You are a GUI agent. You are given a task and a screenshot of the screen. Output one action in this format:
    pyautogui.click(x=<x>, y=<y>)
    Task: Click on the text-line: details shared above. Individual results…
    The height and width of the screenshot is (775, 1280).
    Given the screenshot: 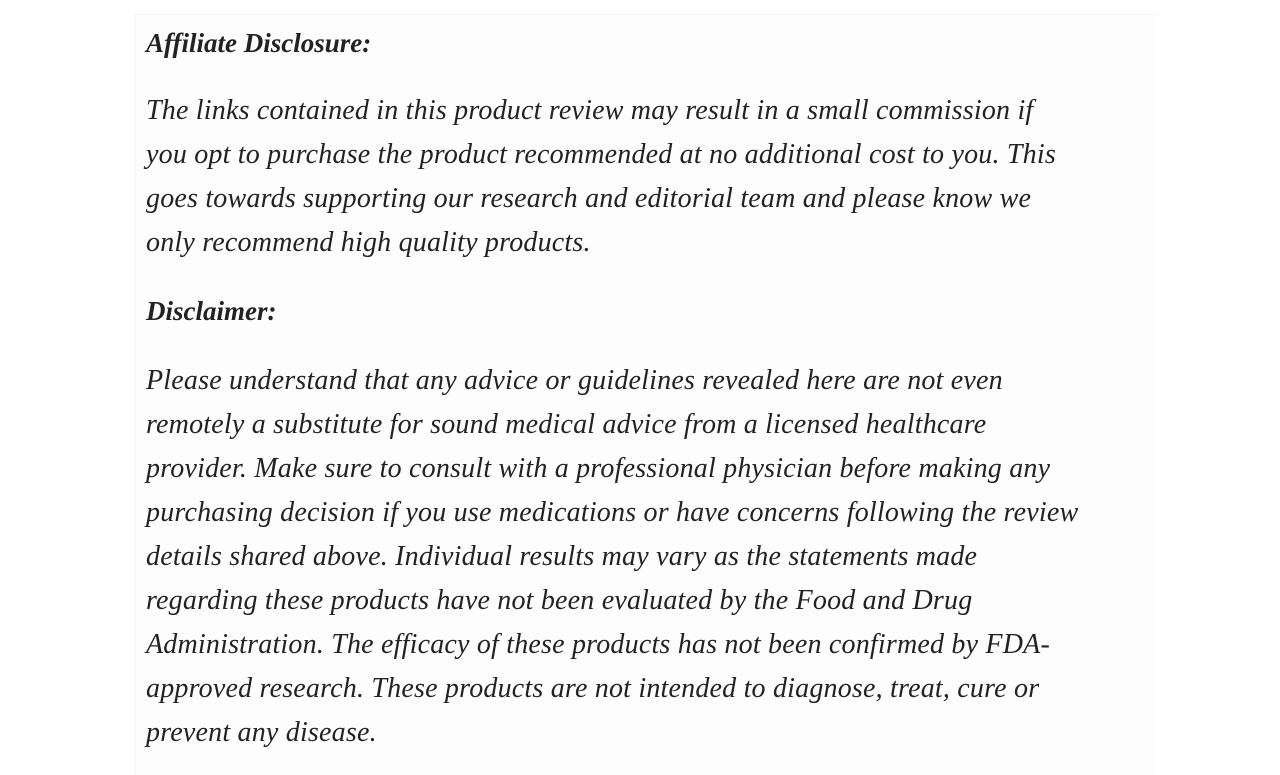 What is the action you would take?
    pyautogui.click(x=562, y=556)
    